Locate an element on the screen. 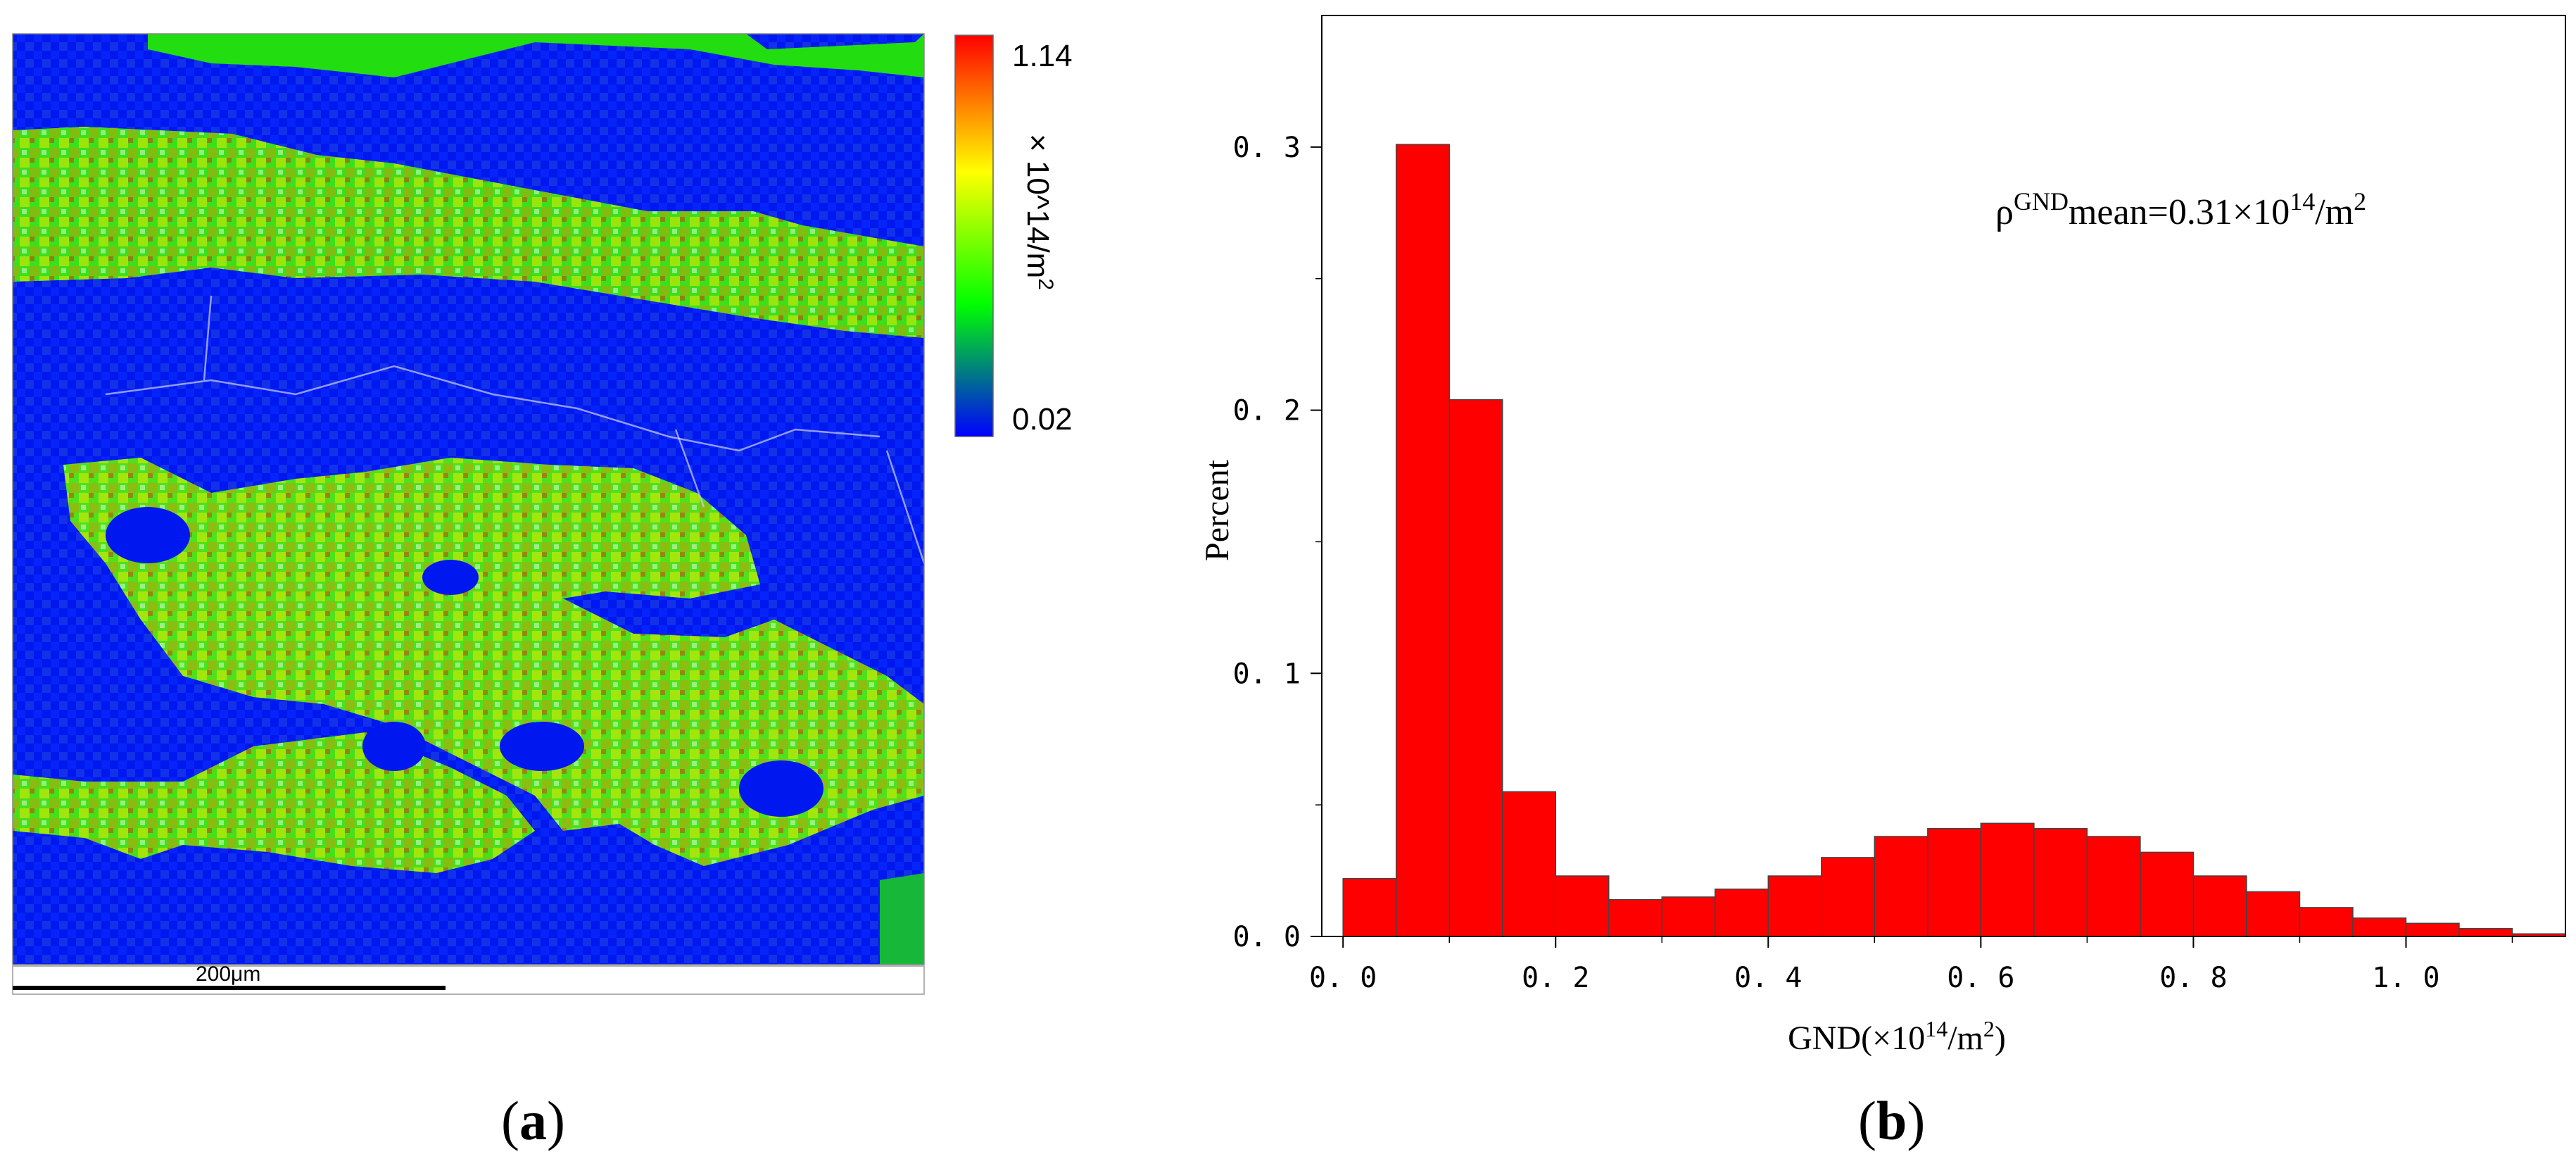  x-axis-label: GND(×1014/m2) is located at coordinates (1897, 1036).